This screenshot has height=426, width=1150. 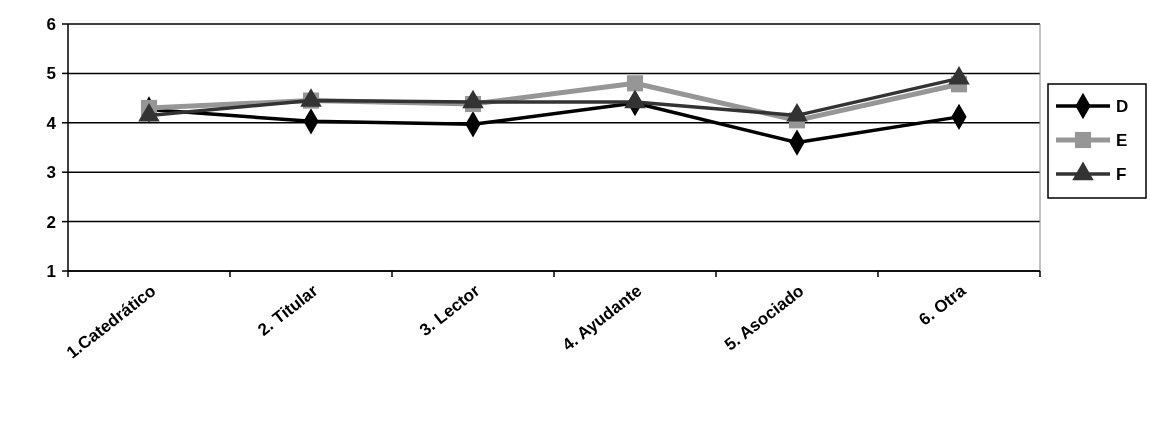 I want to click on legend-label: F, so click(x=1121, y=174).